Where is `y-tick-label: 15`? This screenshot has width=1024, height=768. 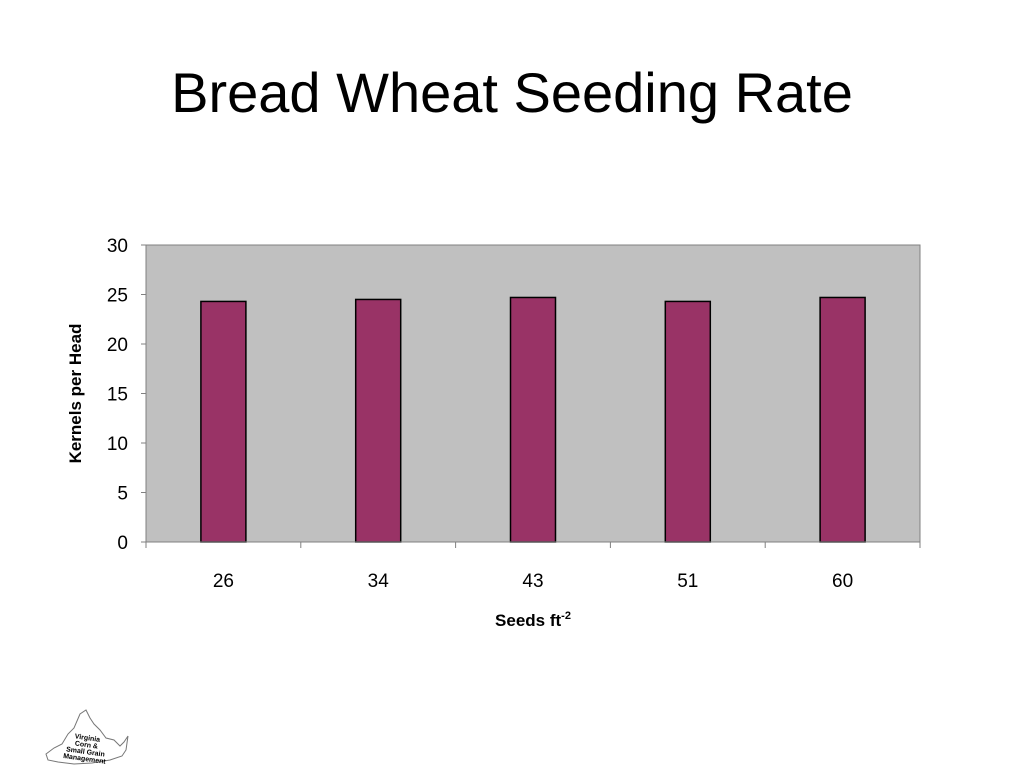 y-tick-label: 15 is located at coordinates (117, 395).